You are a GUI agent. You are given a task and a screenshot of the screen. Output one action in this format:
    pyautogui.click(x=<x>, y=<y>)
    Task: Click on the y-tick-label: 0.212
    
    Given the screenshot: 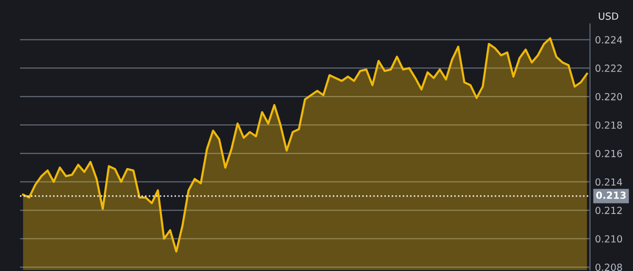 What is the action you would take?
    pyautogui.click(x=609, y=210)
    